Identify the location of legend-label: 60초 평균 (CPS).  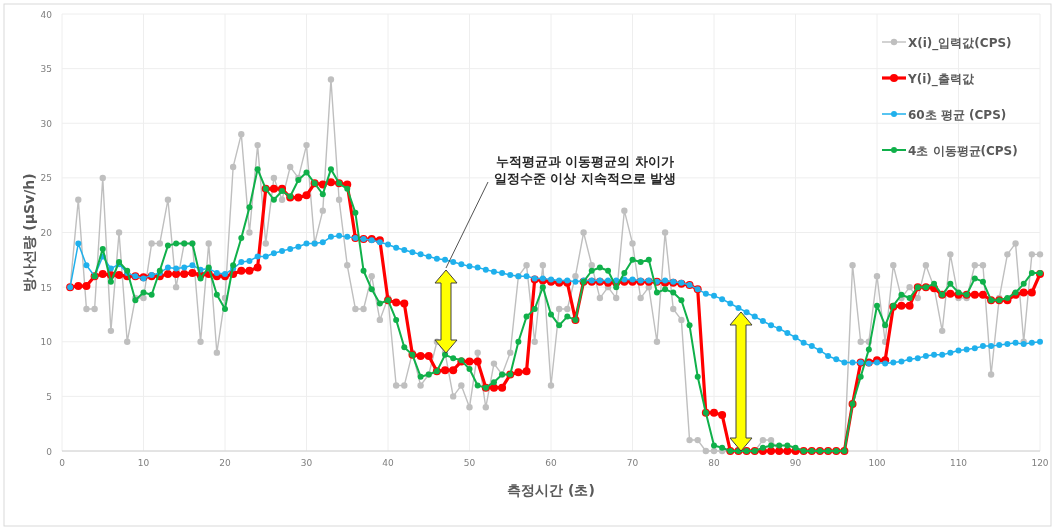
(957, 114).